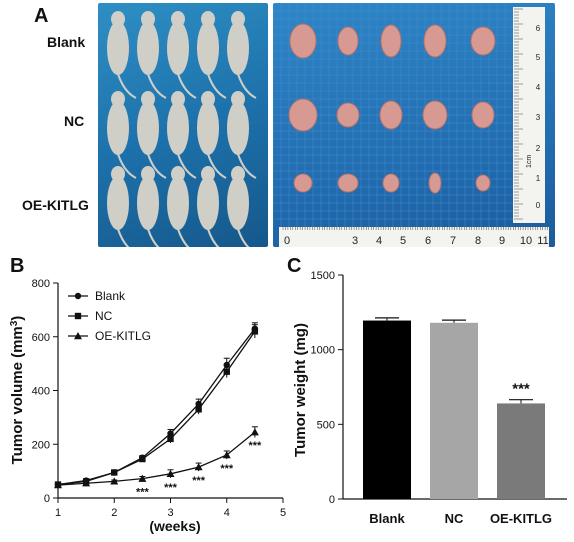 This screenshot has height=542, width=574. What do you see at coordinates (17, 395) in the screenshot?
I see `b-y-axis-label-text: Tumor volume (mm` at bounding box center [17, 395].